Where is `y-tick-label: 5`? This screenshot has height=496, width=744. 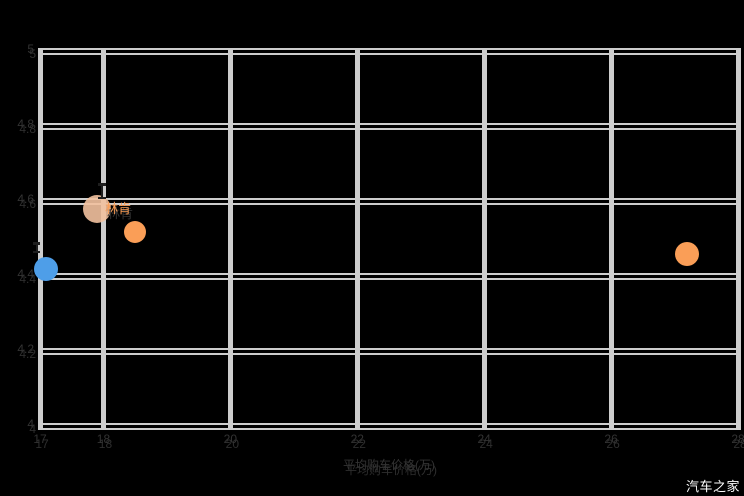
y-tick-label: 5 is located at coordinates (30, 49).